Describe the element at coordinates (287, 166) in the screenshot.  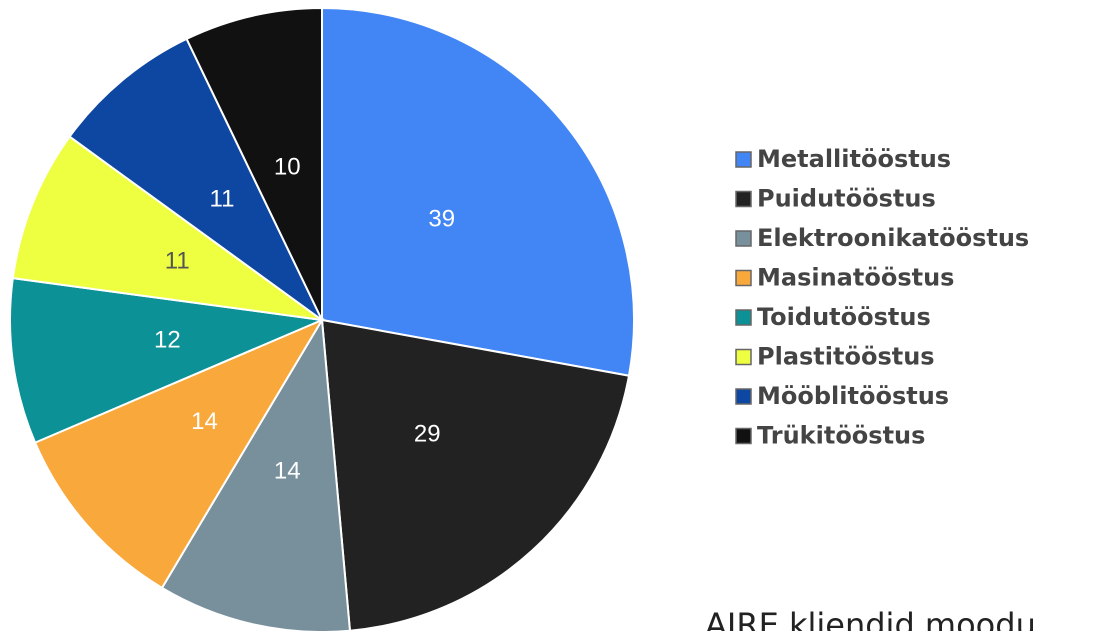
I see `slice-label: 10` at that location.